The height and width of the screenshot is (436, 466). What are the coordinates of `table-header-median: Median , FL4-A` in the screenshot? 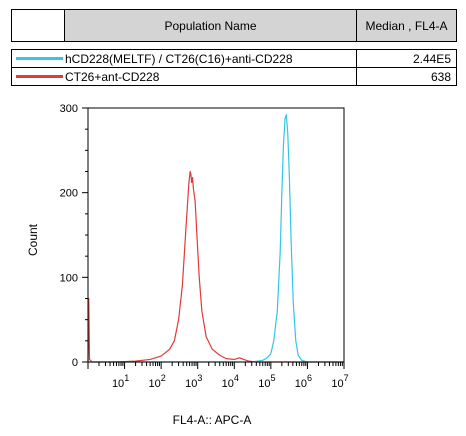 It's located at (406, 25).